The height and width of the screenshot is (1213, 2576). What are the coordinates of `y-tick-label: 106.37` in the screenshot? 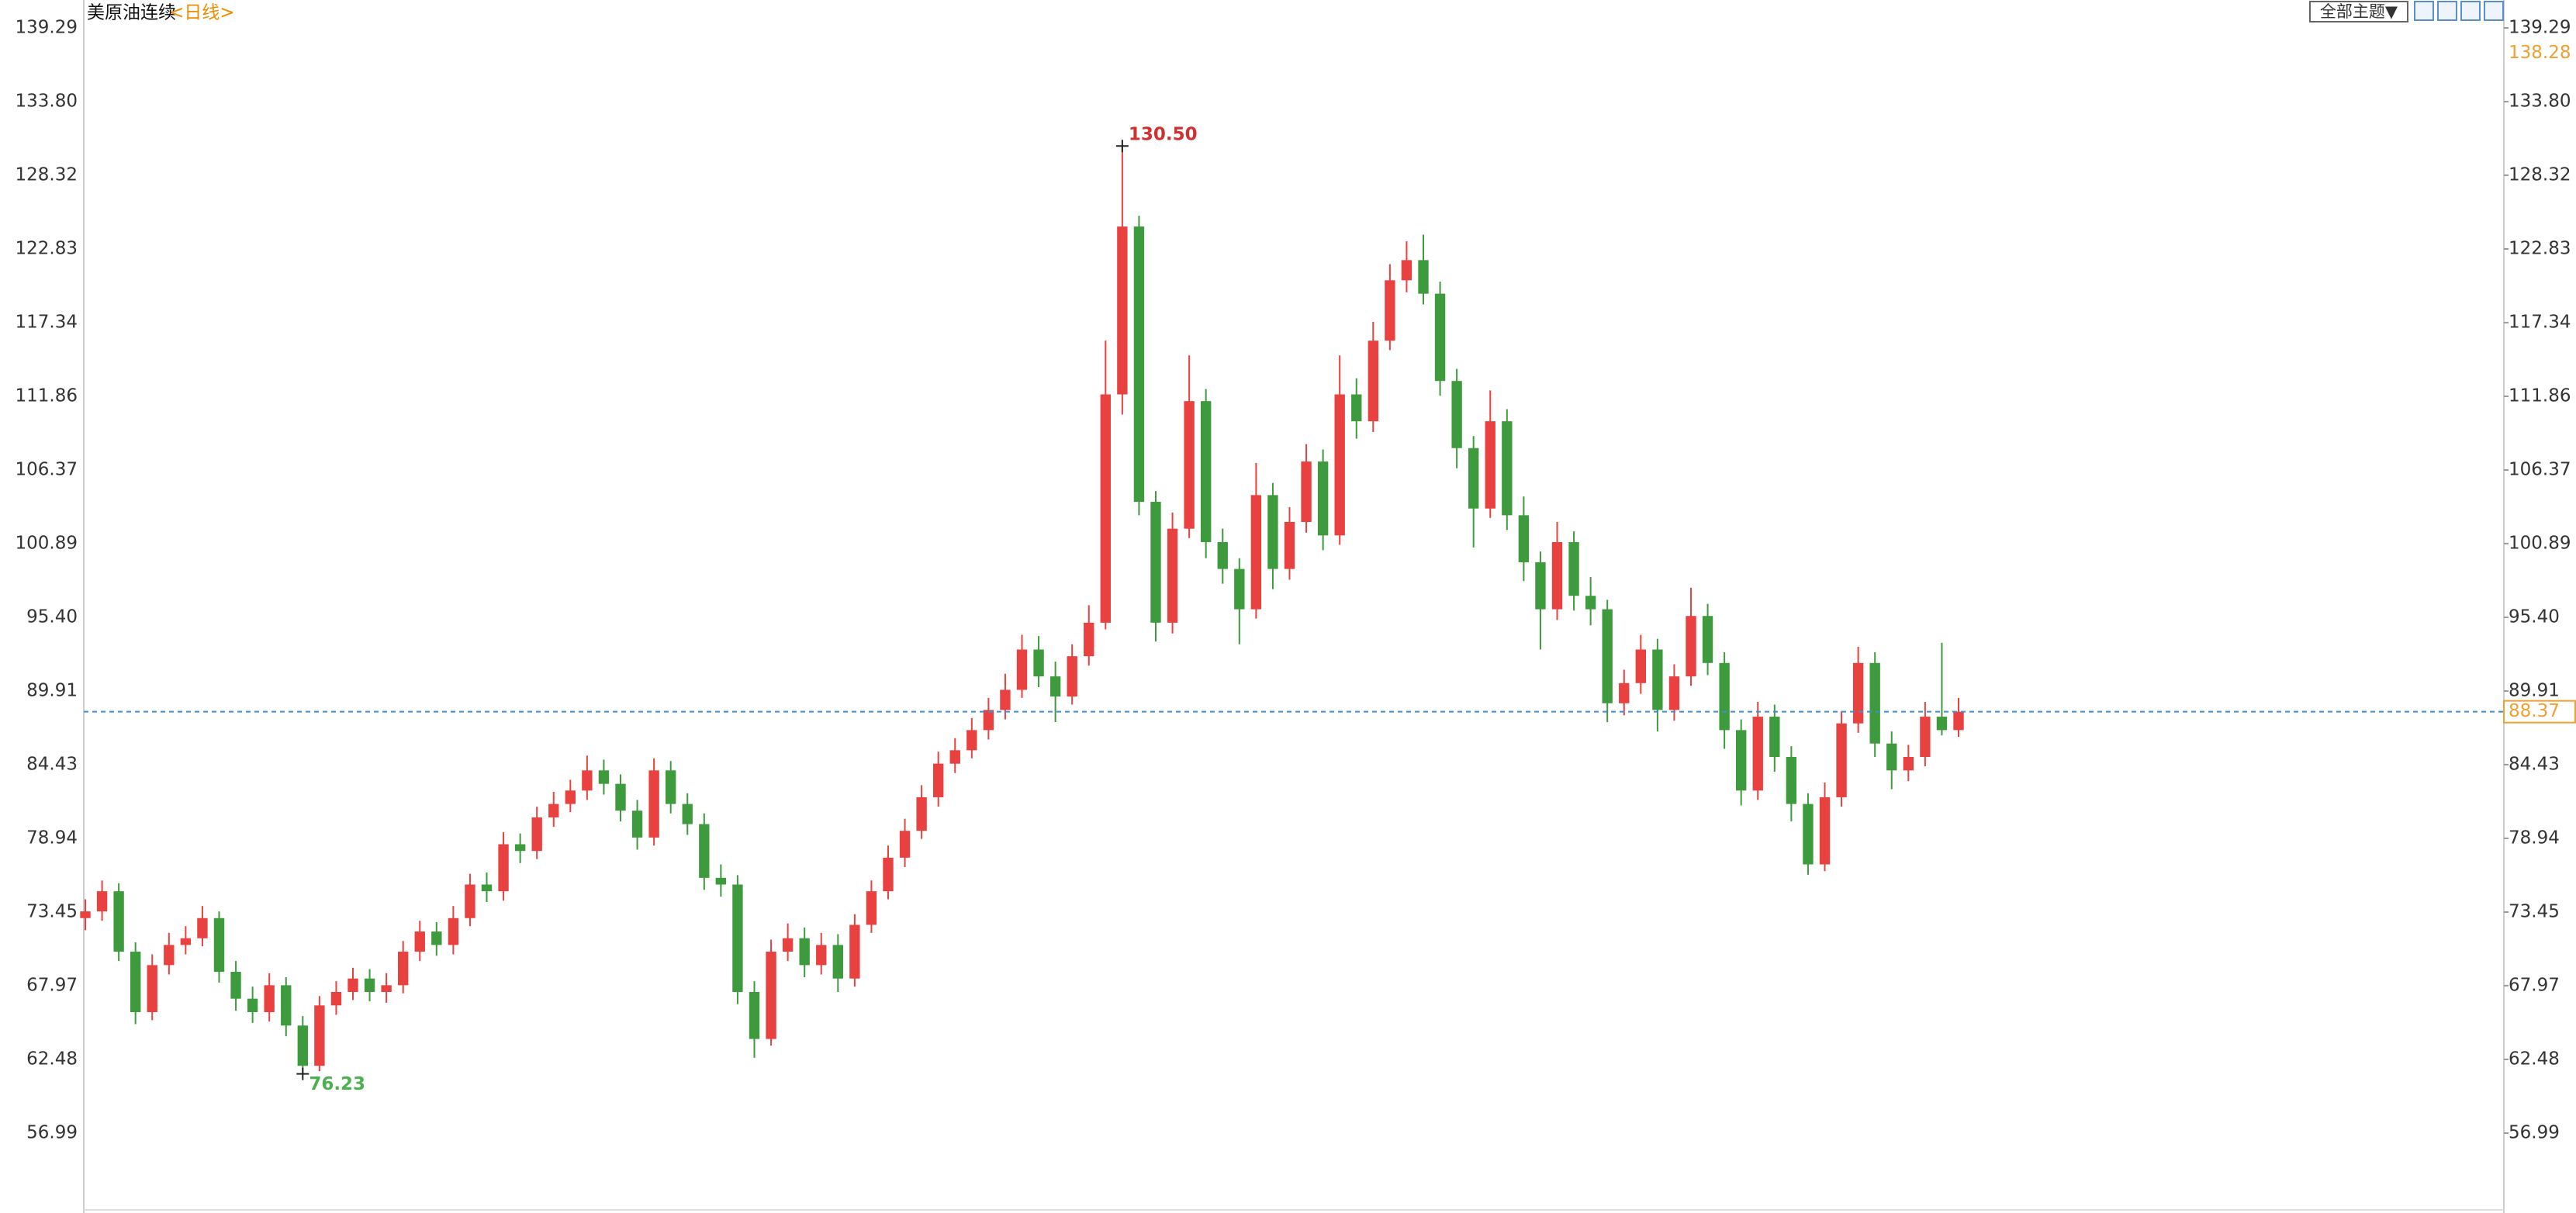 It's located at (47, 470).